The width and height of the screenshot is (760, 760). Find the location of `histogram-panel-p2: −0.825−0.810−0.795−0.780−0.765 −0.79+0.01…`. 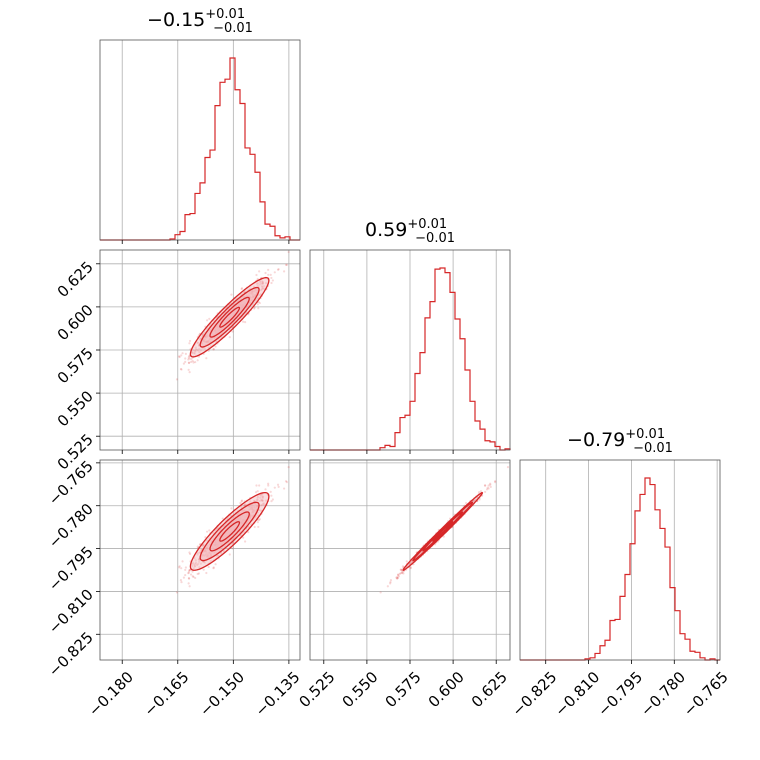

histogram-panel-p2: −0.825−0.810−0.795−0.780−0.765 −0.79+0.01… is located at coordinates (619, 573).